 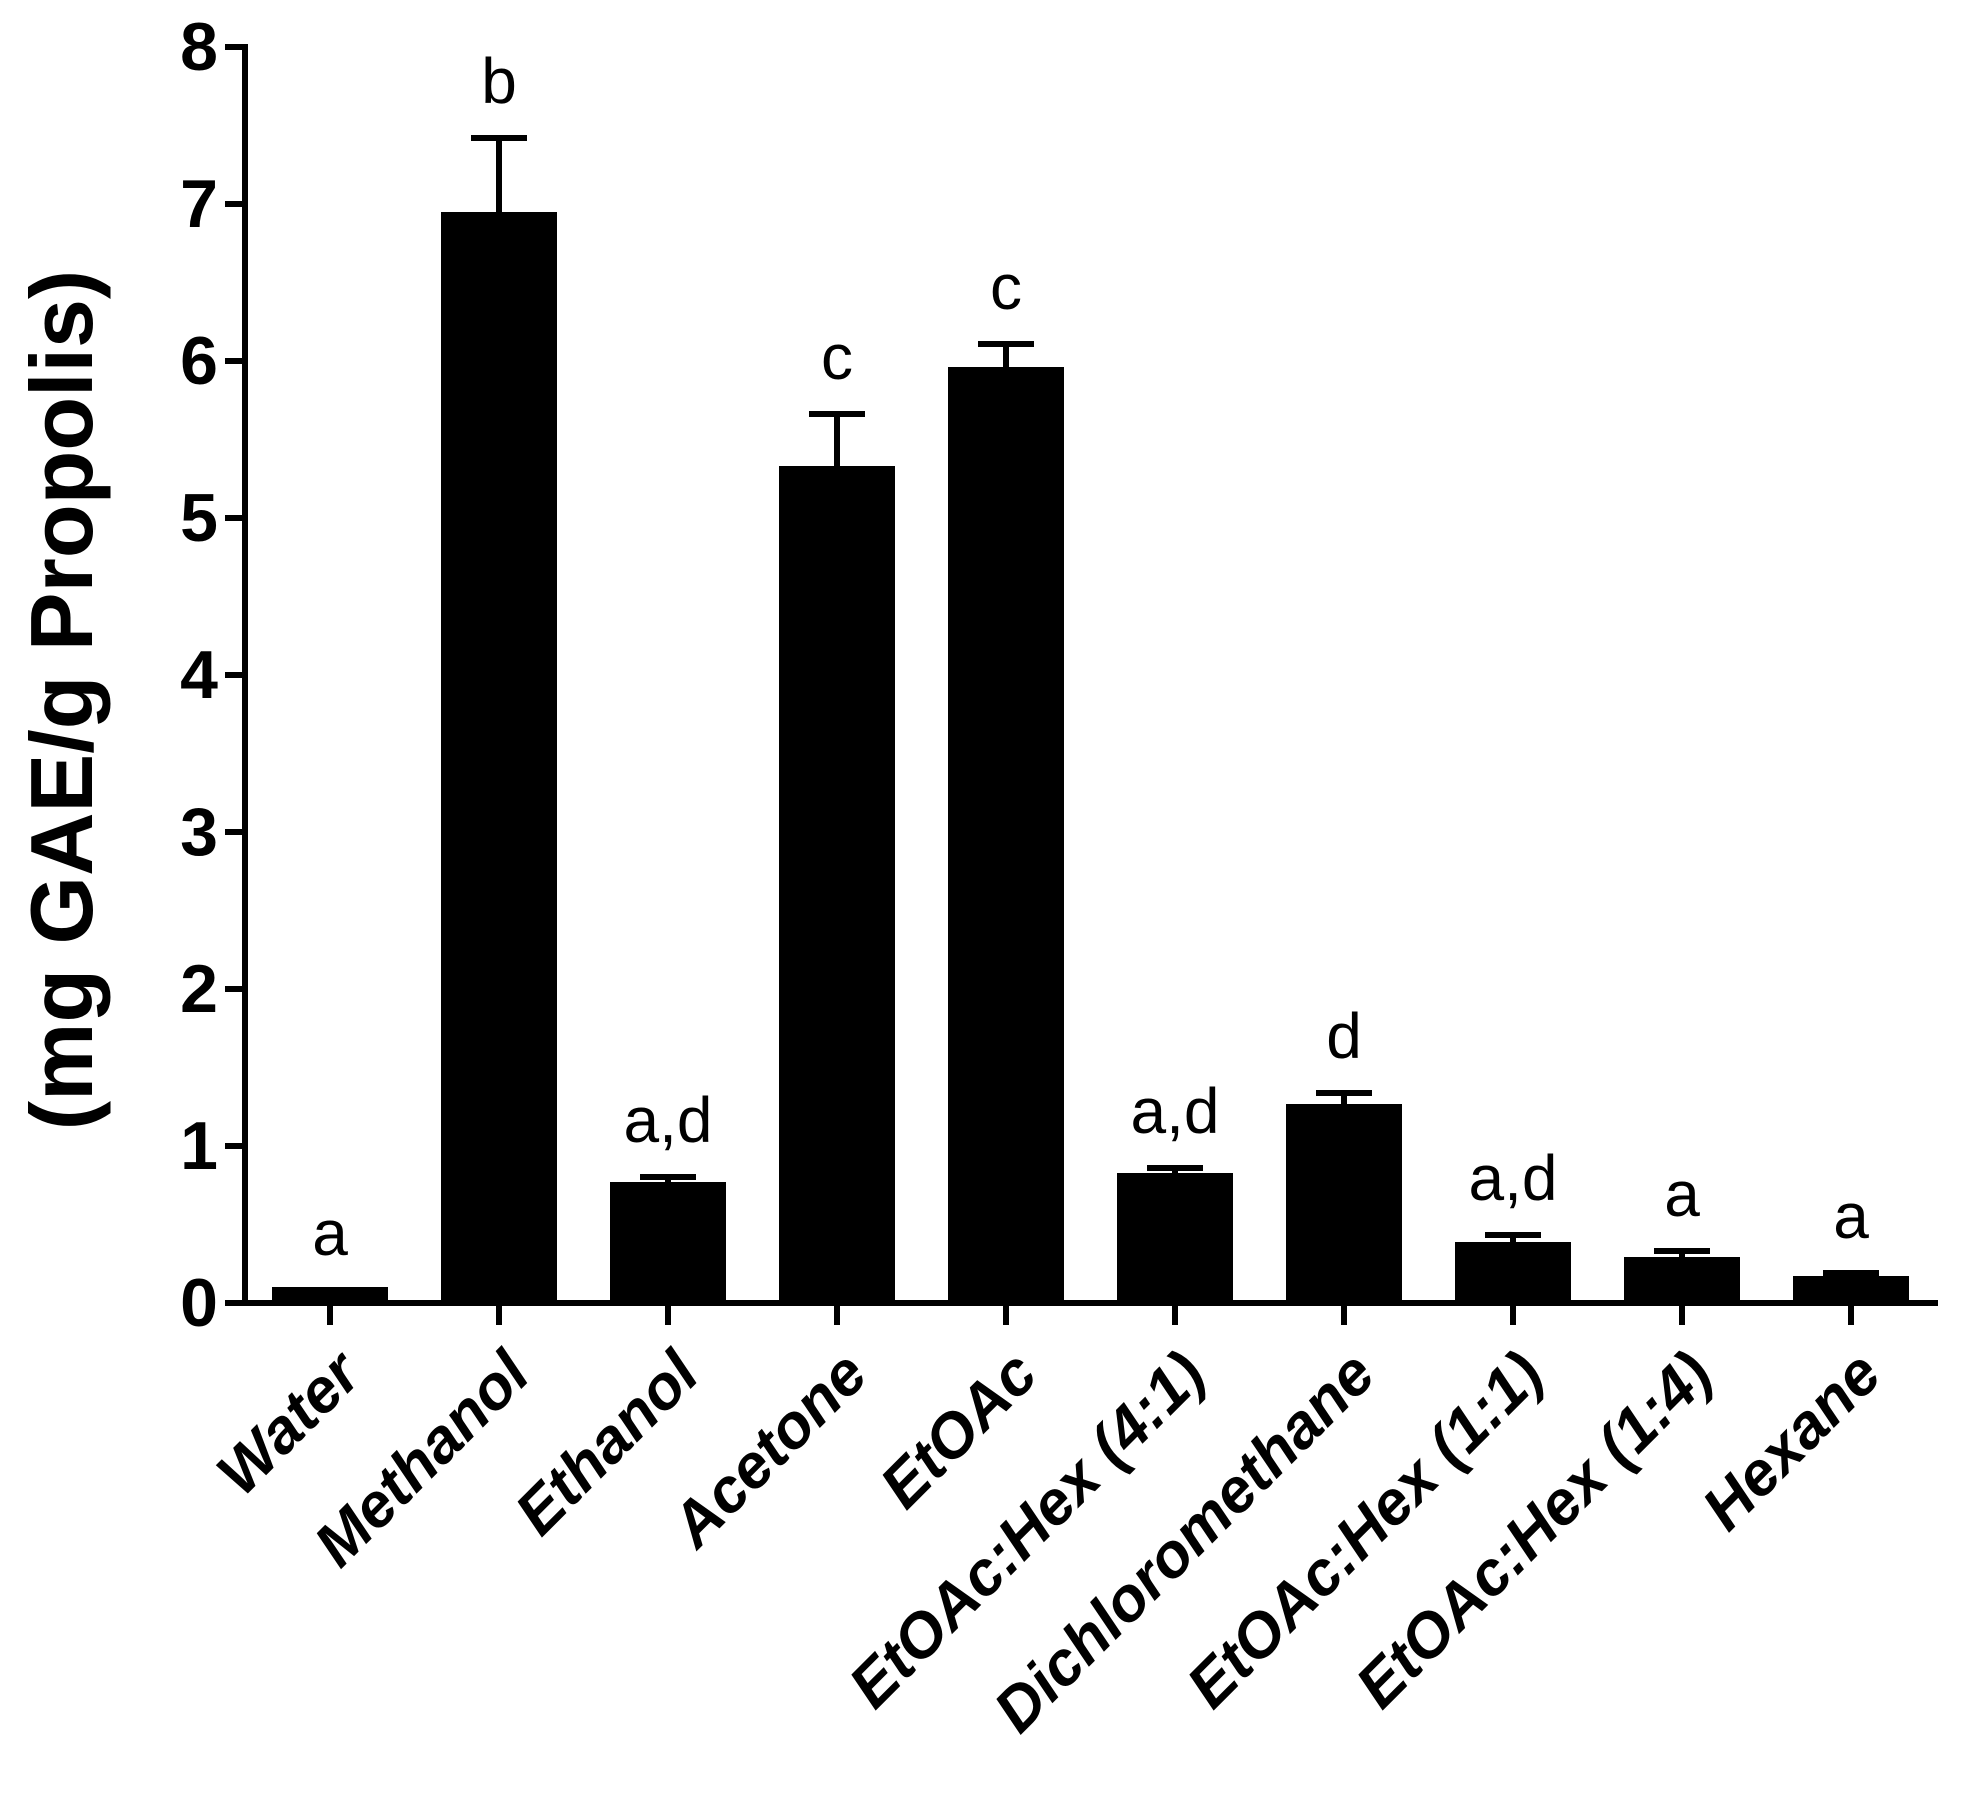 What do you see at coordinates (199, 47) in the screenshot?
I see `y-tick-label: 8` at bounding box center [199, 47].